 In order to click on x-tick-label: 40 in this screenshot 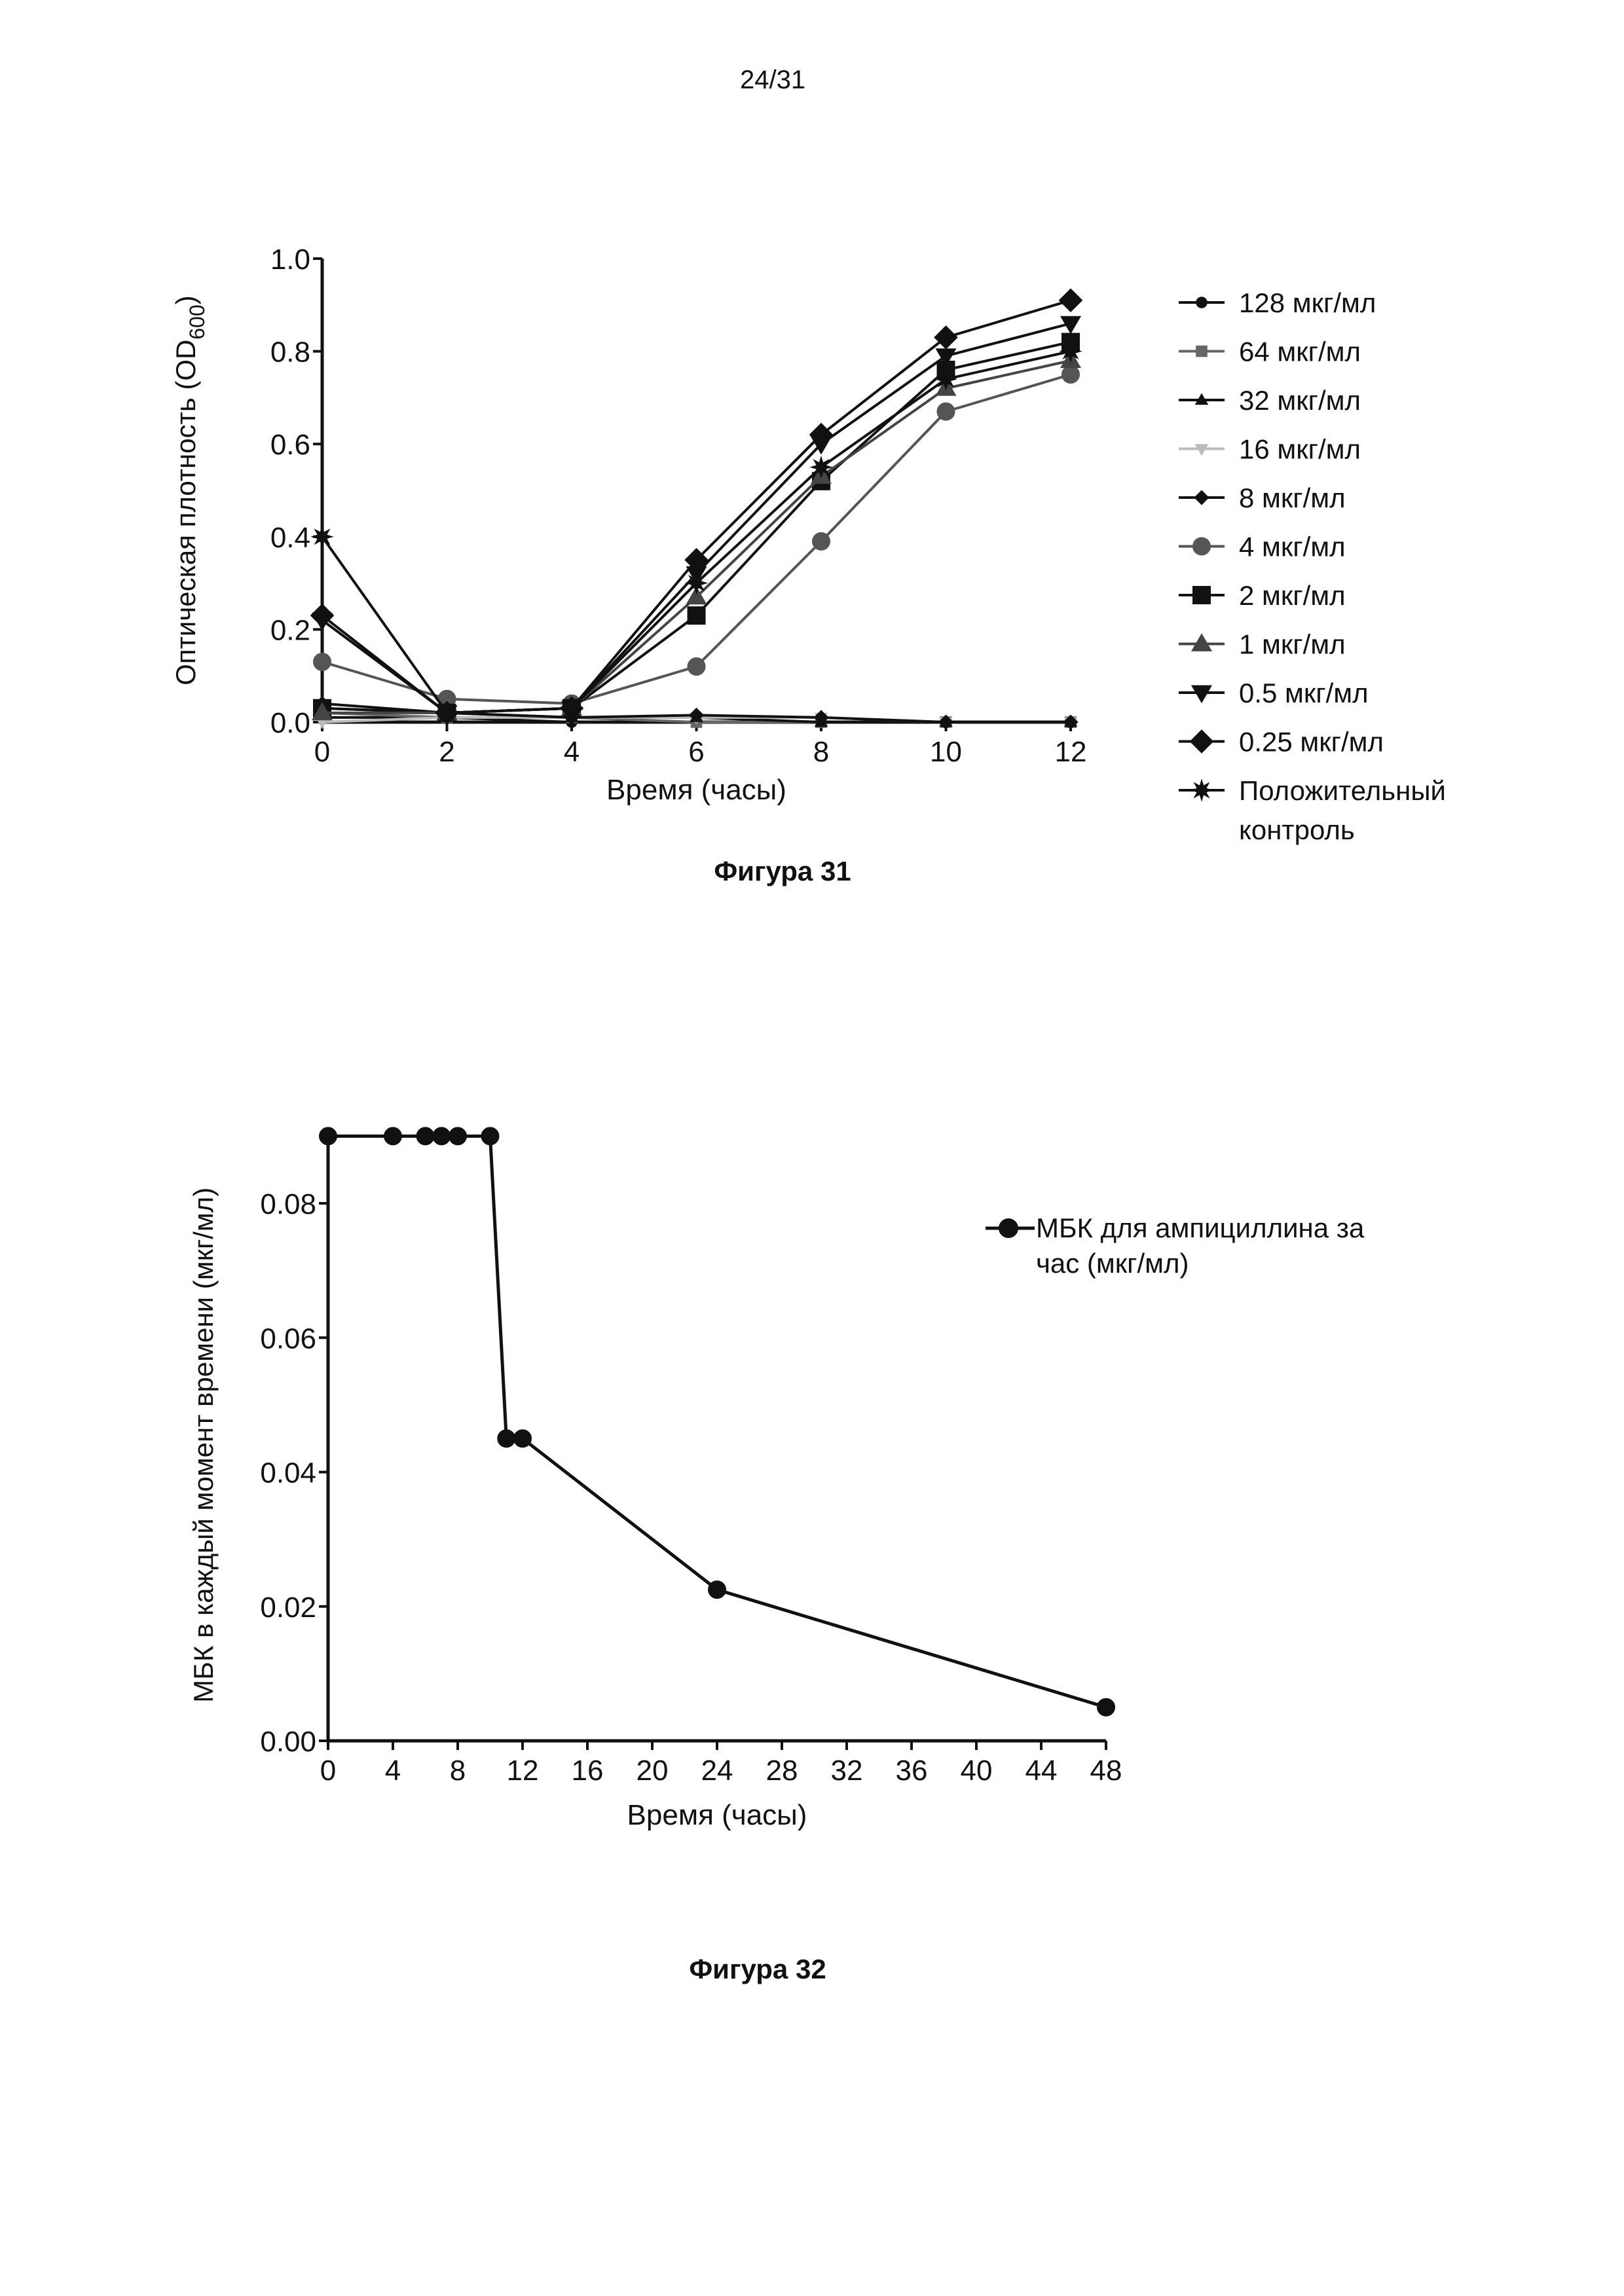, I will do `click(977, 1771)`.